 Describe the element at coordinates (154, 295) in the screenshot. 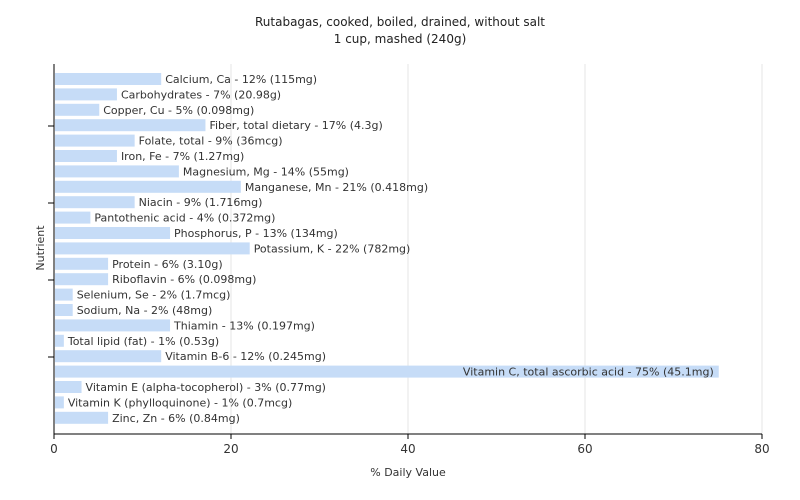

I see `bar-label: Selenium, Se - 2% (1.7mcg)` at that location.